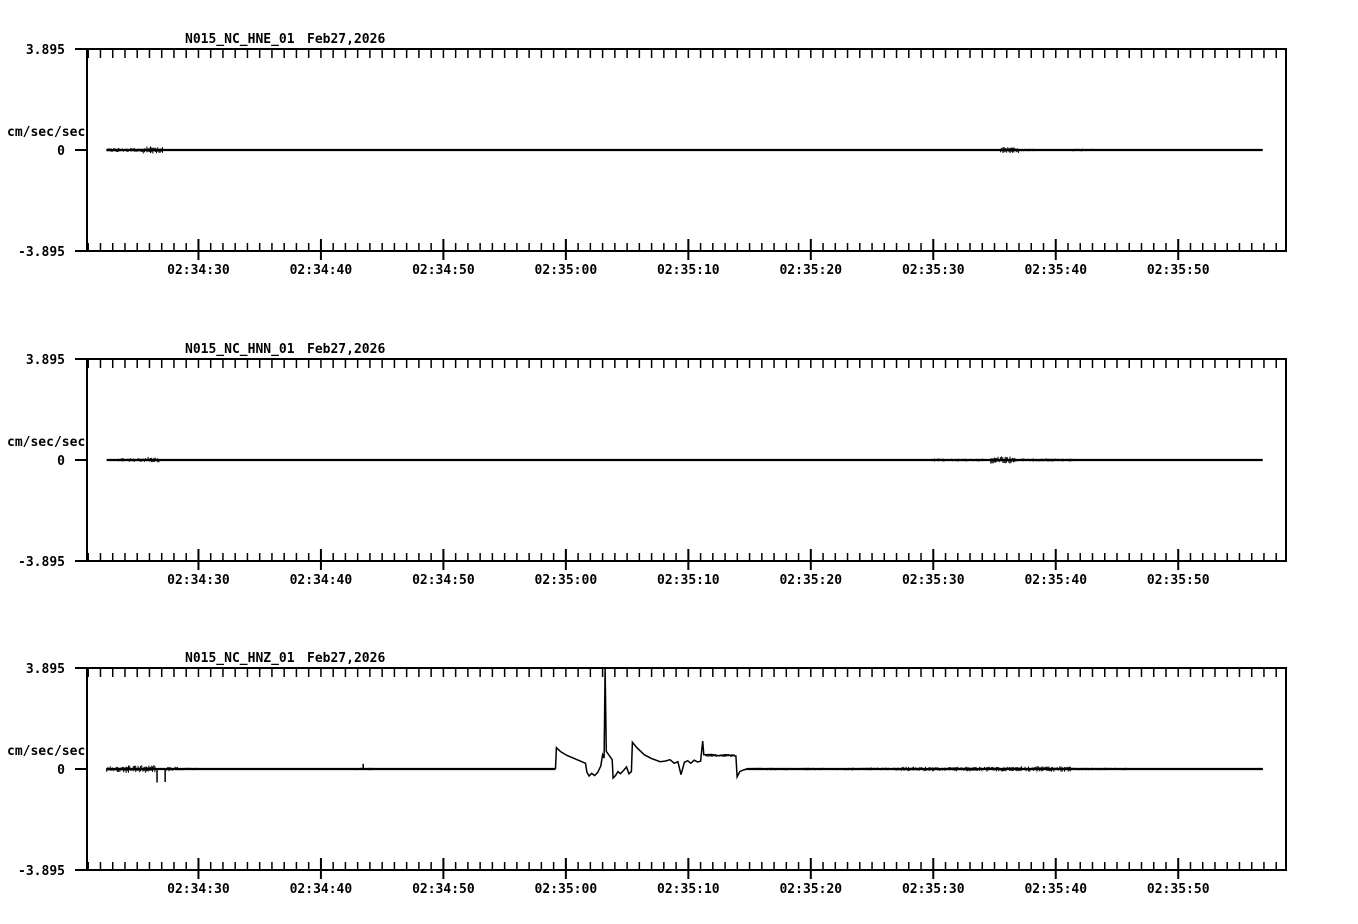  Describe the element at coordinates (651, 723) in the screenshot. I see `trace-event-waveform` at that location.